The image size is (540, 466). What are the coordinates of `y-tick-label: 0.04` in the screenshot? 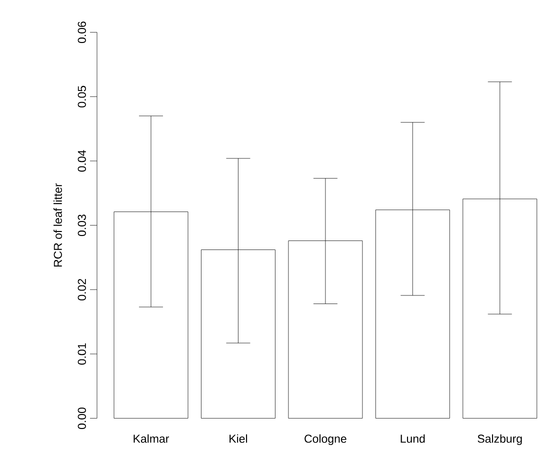 It's located at (82, 161).